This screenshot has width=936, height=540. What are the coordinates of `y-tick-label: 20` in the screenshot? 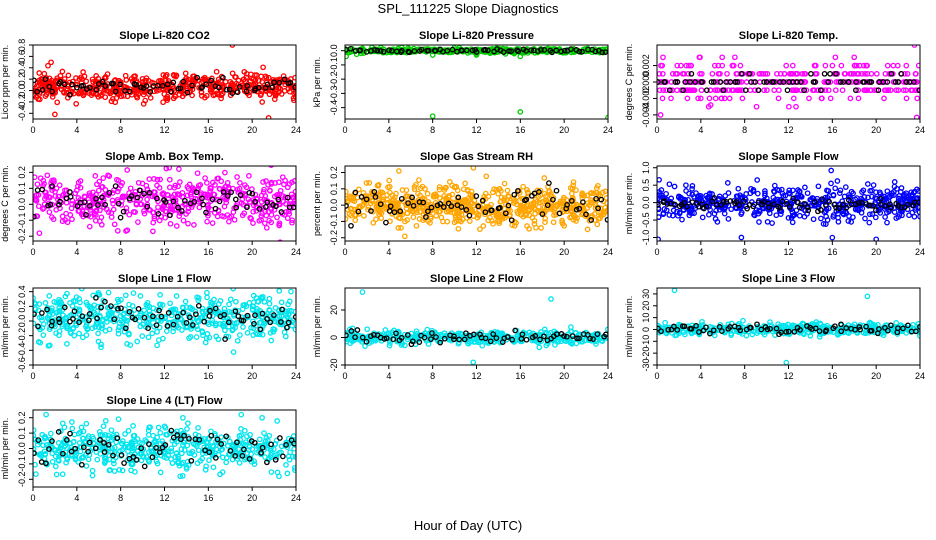 It's located at (334, 310).